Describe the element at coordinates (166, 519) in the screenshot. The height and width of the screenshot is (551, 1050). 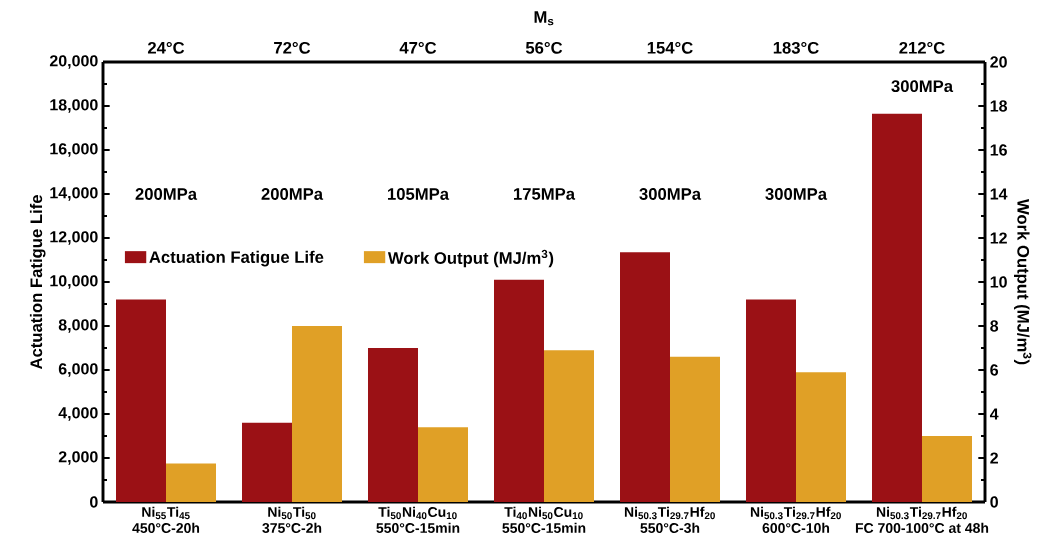
I see `x-tick-label: Ni$_{55}$Ti$_{45}$ 450°C-20h` at that location.